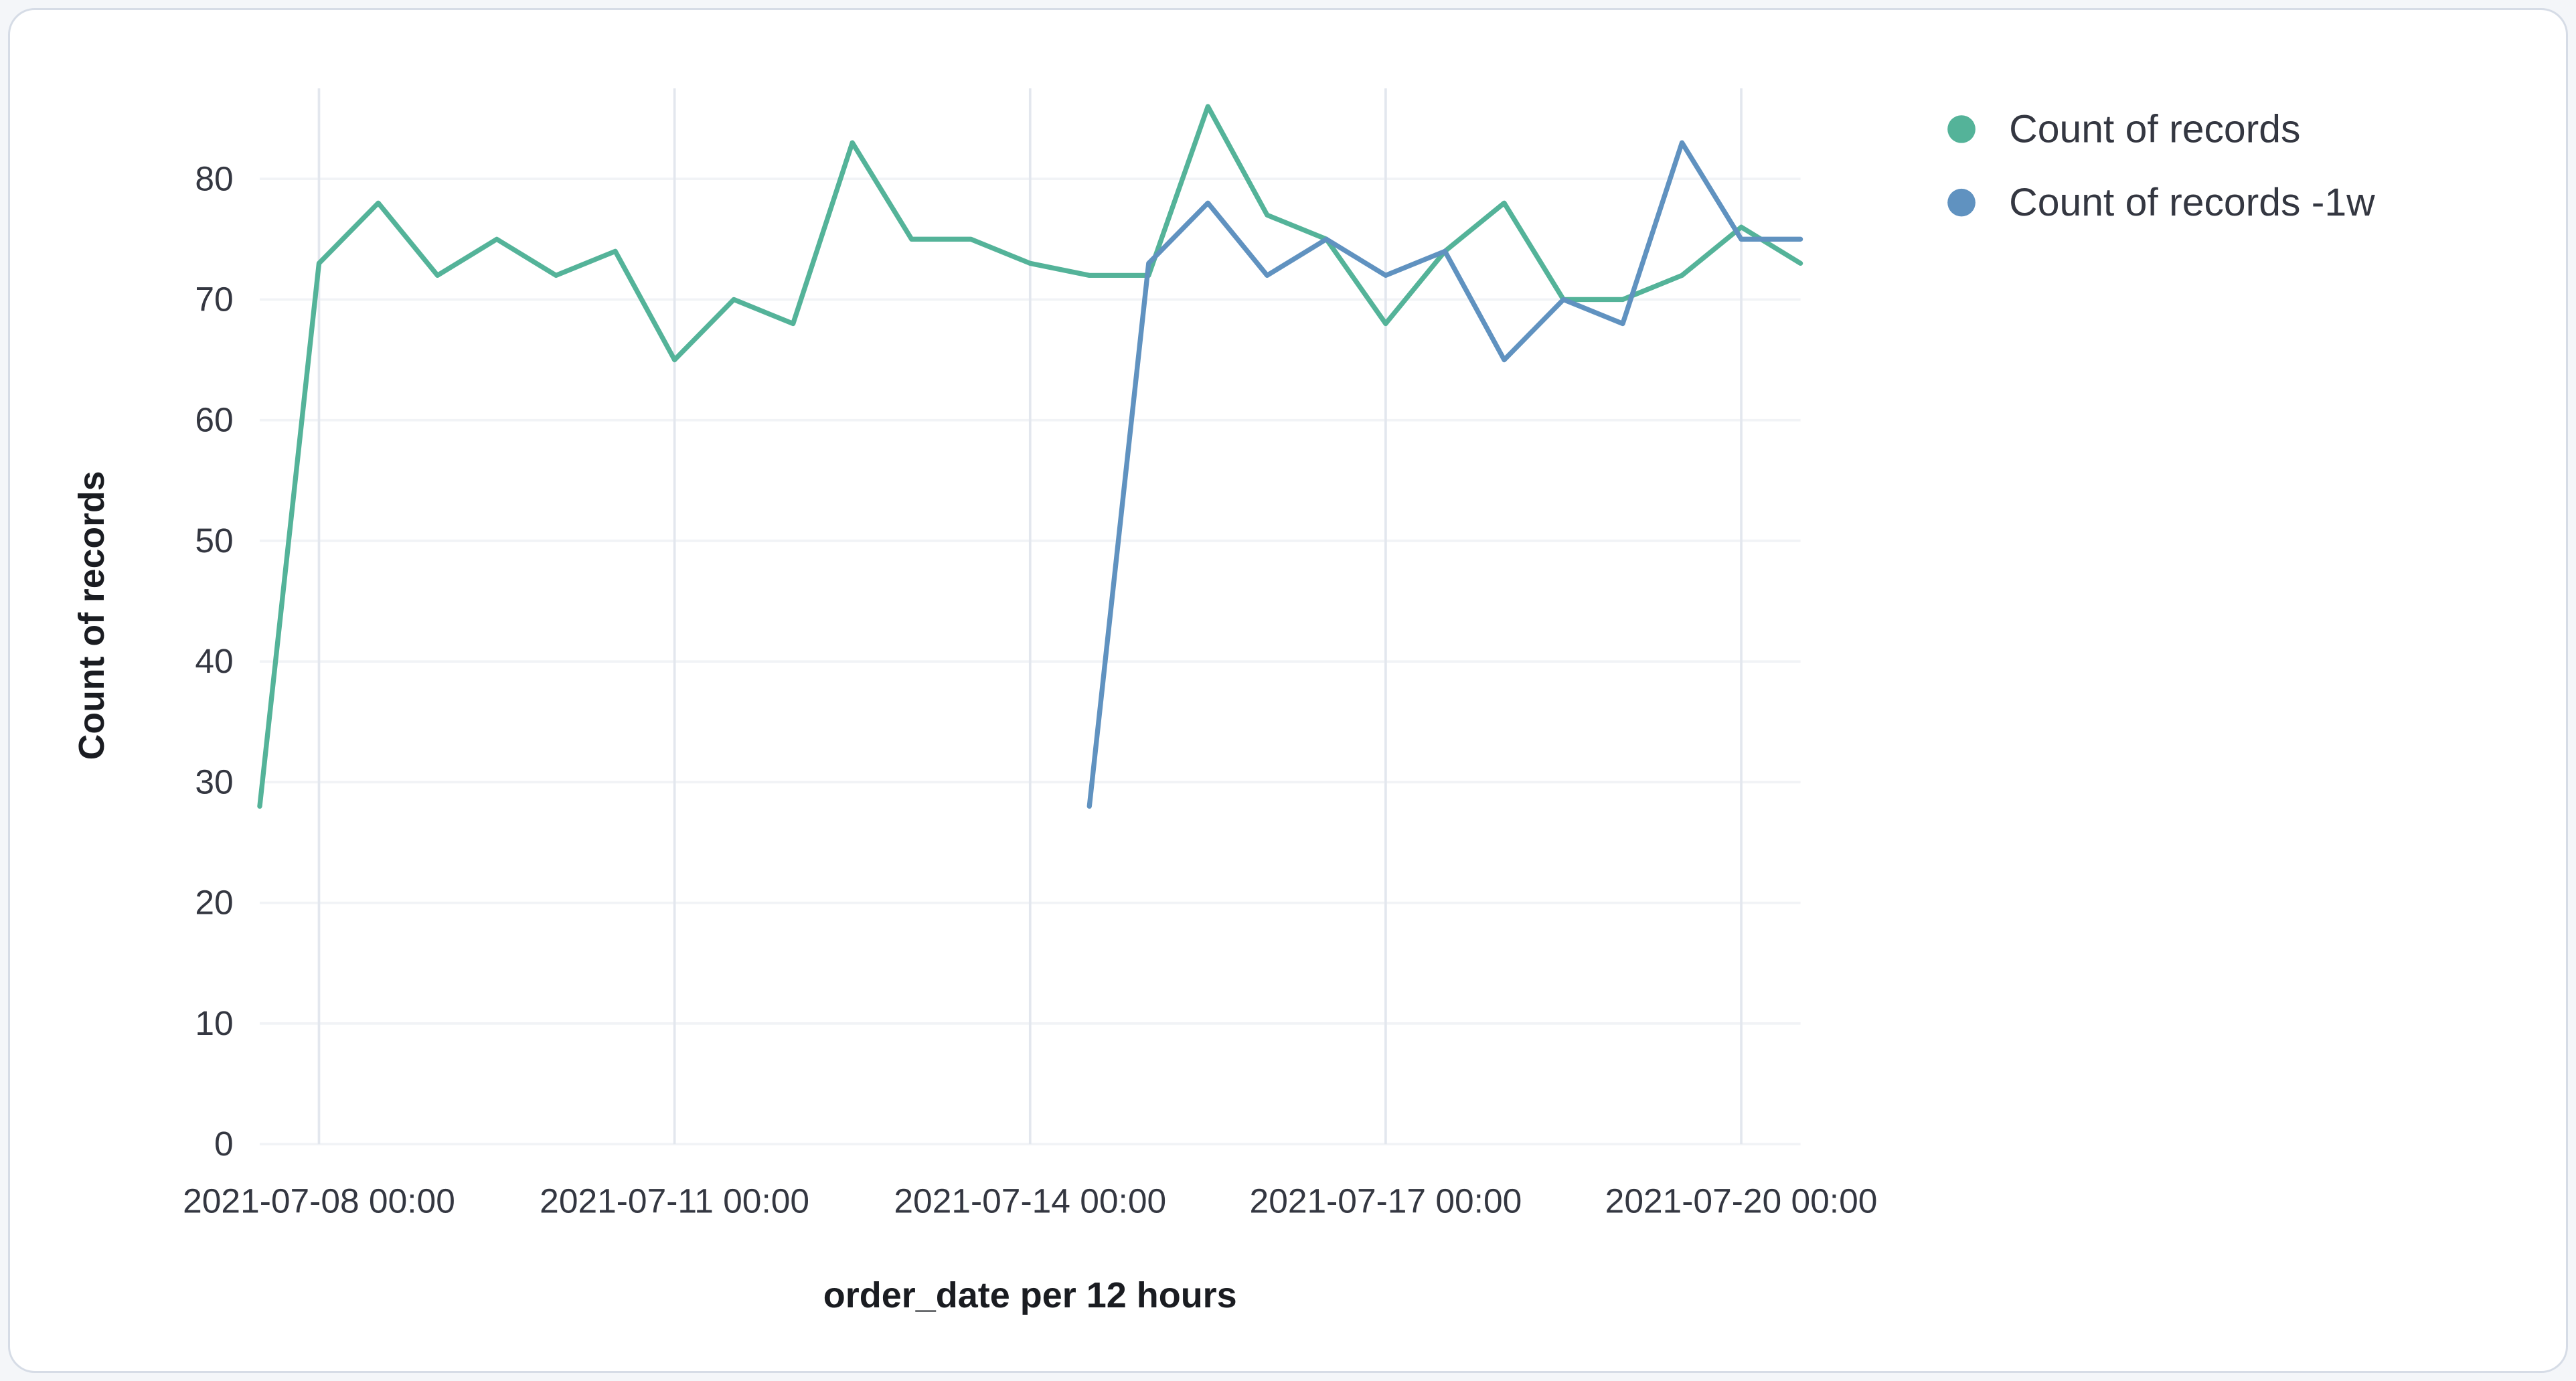 Image resolution: width=2576 pixels, height=1381 pixels. I want to click on legend-item-count-of-records-1w: Count of records -1w, so click(2161, 202).